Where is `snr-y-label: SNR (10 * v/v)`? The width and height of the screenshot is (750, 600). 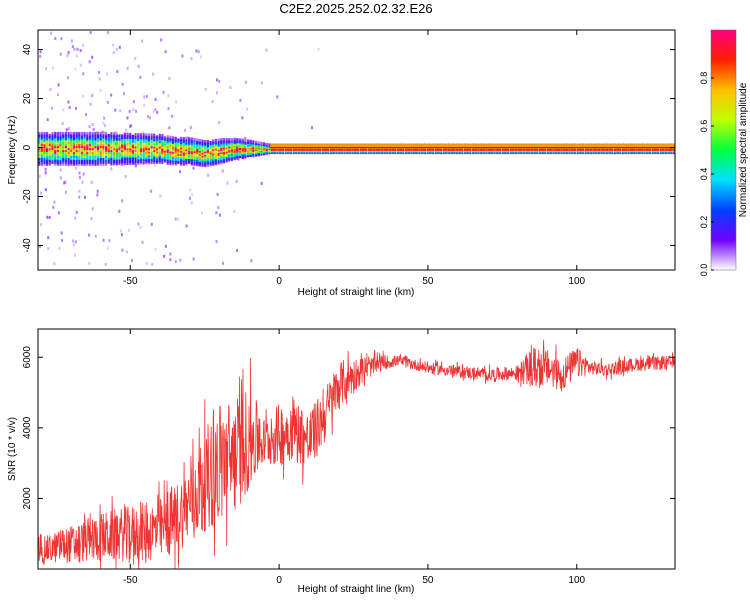 snr-y-label: SNR (10 * v/v) is located at coordinates (12, 449).